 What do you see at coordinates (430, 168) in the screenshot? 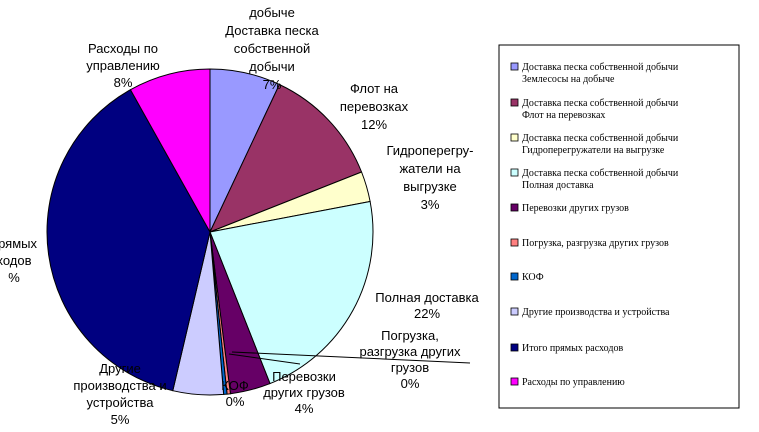
I see `slice-label-line: жатели на` at bounding box center [430, 168].